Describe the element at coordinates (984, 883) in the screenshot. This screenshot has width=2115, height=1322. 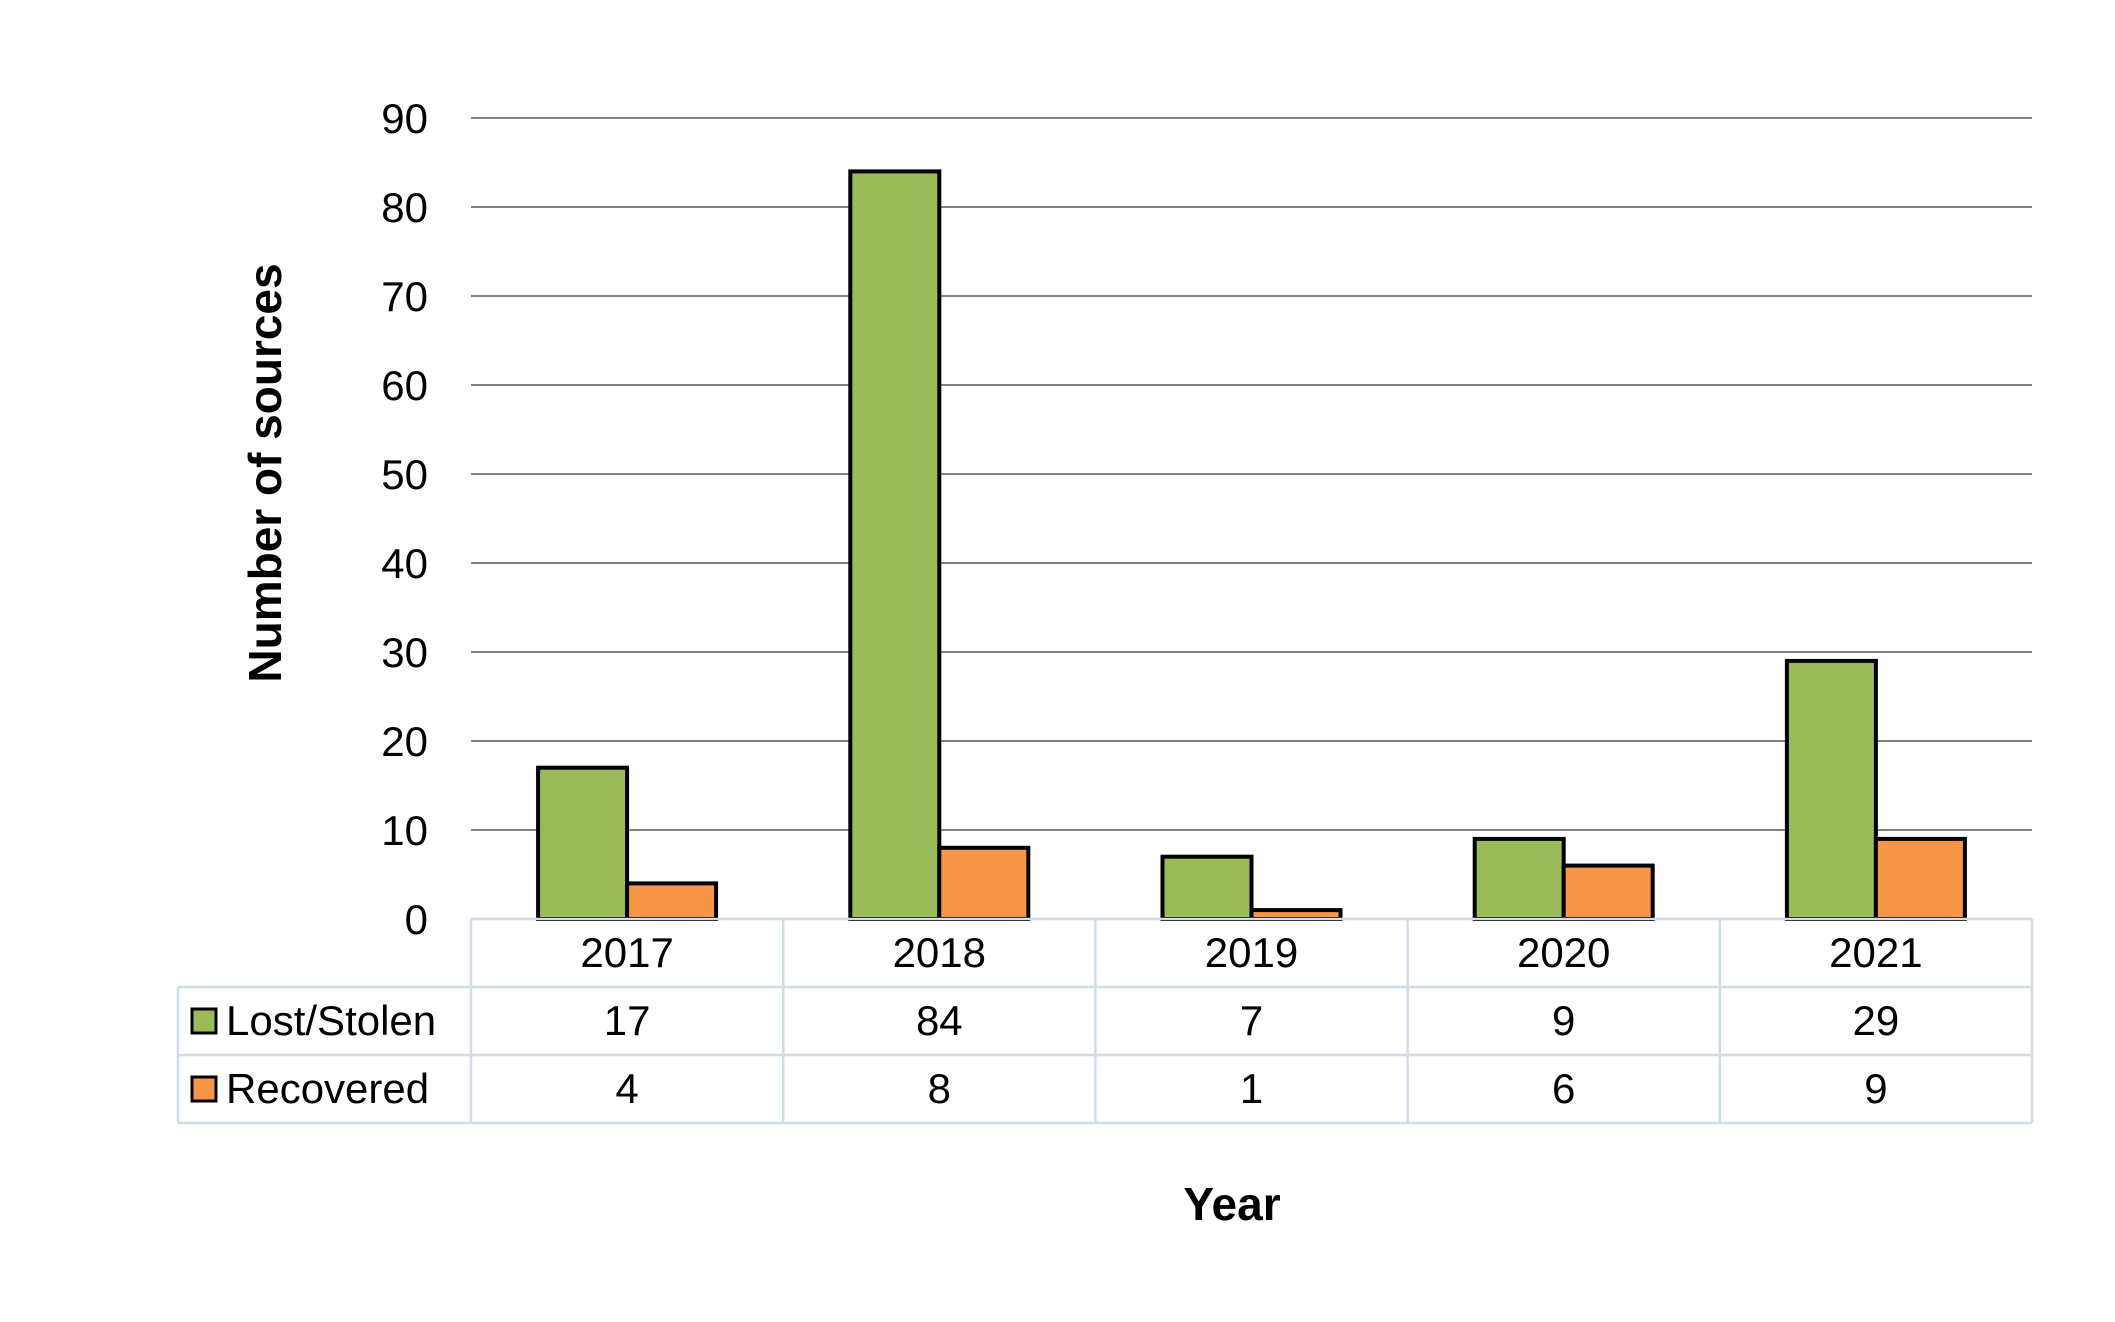
I see `bar-recovered-2018` at that location.